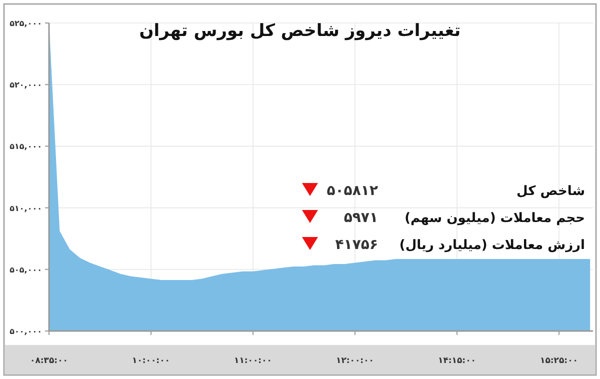  What do you see at coordinates (253, 361) in the screenshot?
I see `x-tick-label: ۱۱:۰۰:۰۰` at bounding box center [253, 361].